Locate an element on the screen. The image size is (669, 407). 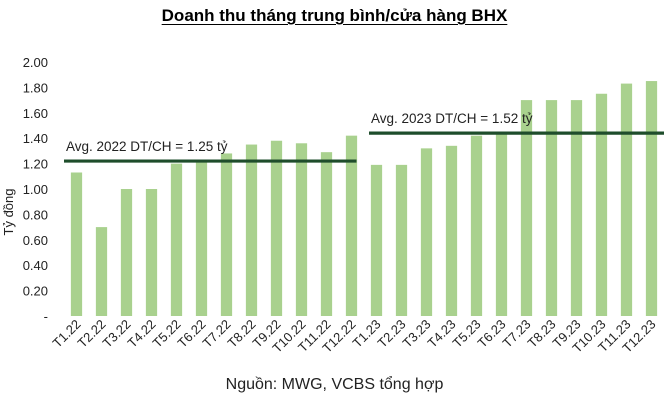
x-tick-label: T5.22 is located at coordinates (167, 334).